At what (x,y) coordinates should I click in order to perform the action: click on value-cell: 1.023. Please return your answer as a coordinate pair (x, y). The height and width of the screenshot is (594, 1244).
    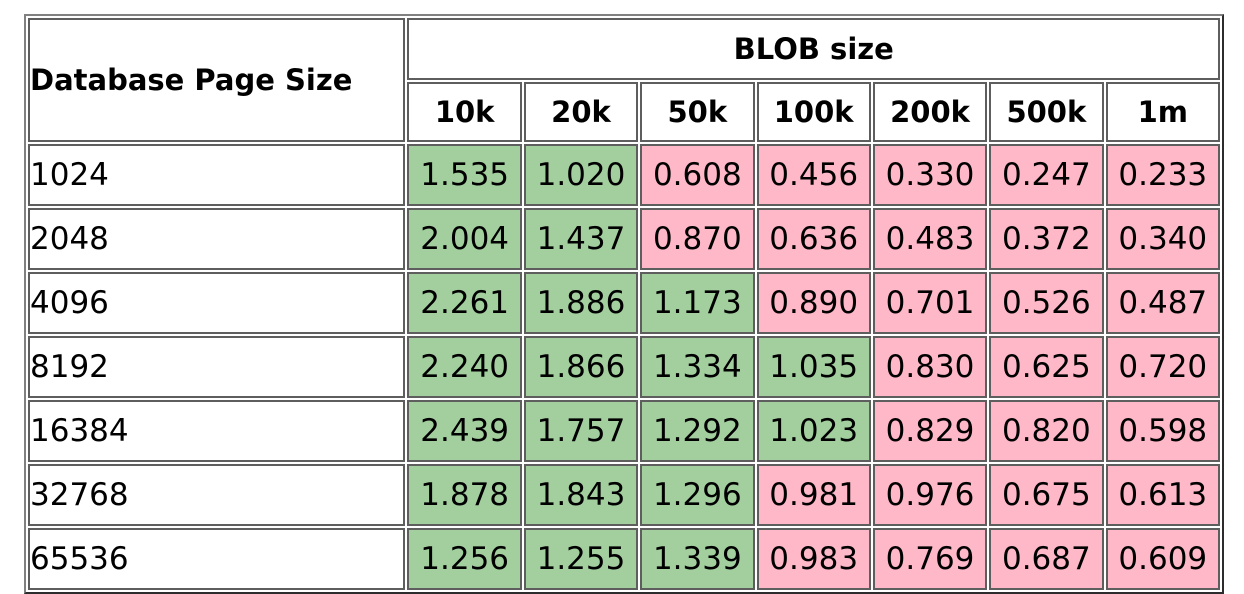
    Looking at the image, I should click on (813, 431).